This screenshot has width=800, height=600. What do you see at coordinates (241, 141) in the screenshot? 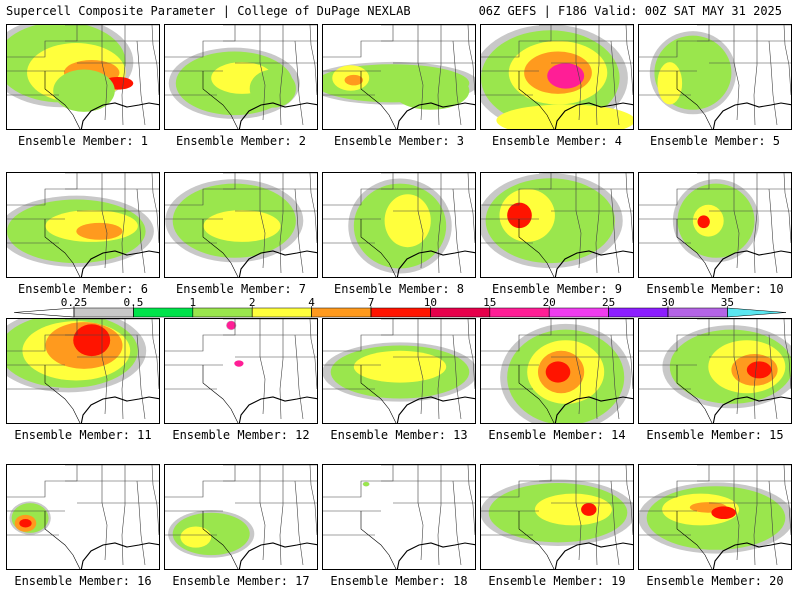
I see `member-caption: Ensemble Member: 2` at bounding box center [241, 141].